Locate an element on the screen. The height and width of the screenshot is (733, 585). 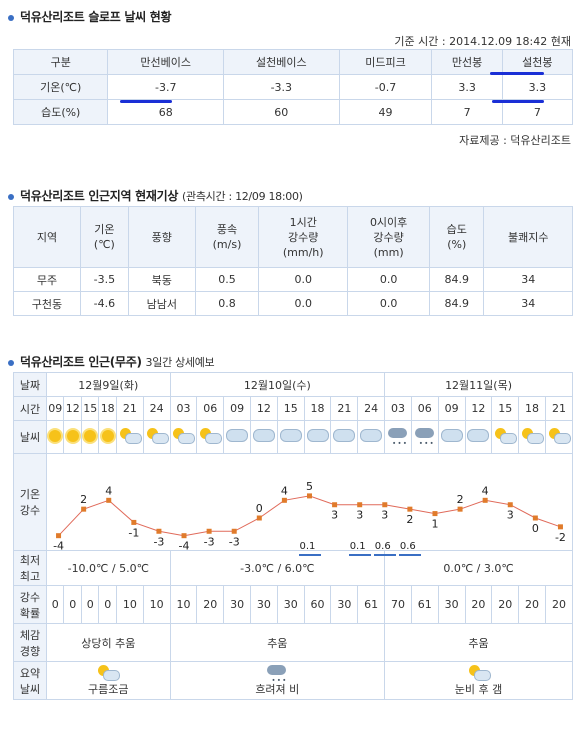
forecast-summary: 눈비 후 갬 is located at coordinates (478, 680).